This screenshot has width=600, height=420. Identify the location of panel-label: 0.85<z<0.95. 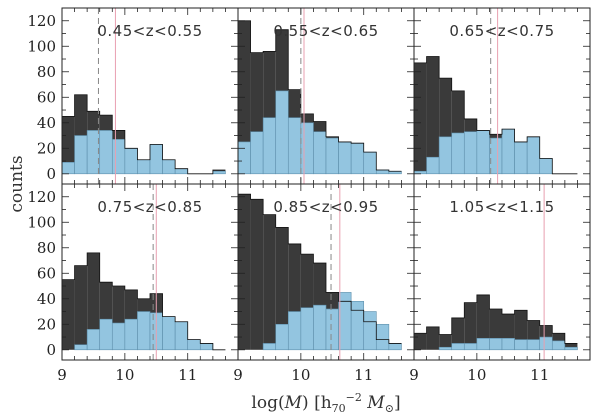
(325, 207).